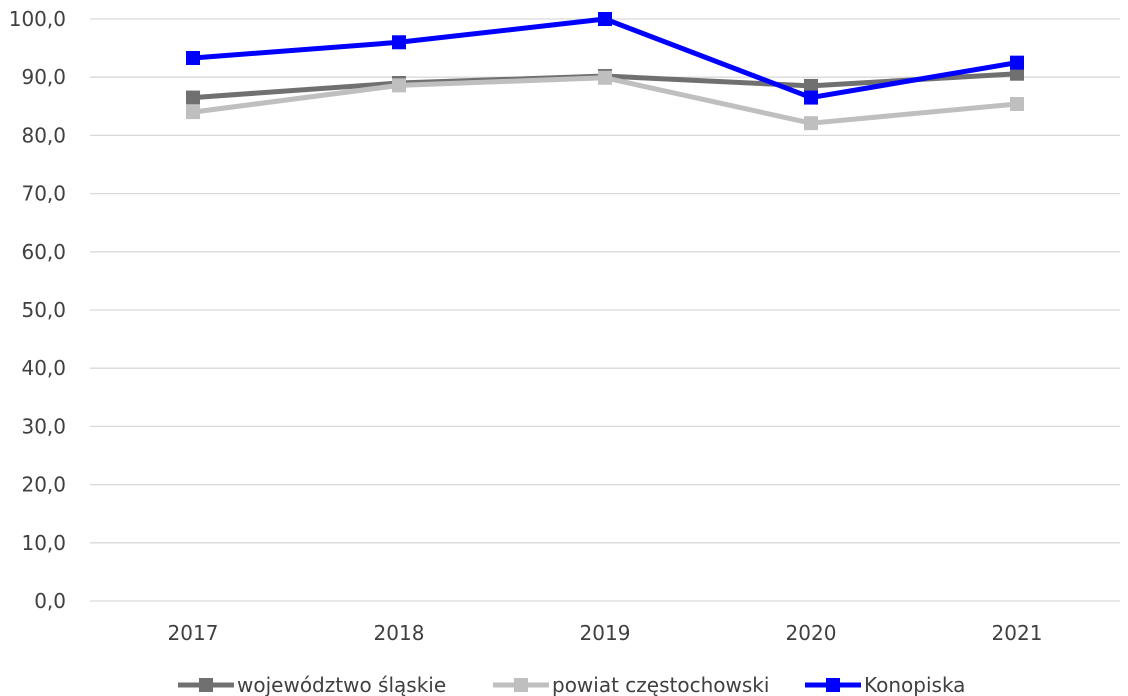 This screenshot has width=1128, height=696. Describe the element at coordinates (811, 633) in the screenshot. I see `x-tick-label: 2020` at that location.